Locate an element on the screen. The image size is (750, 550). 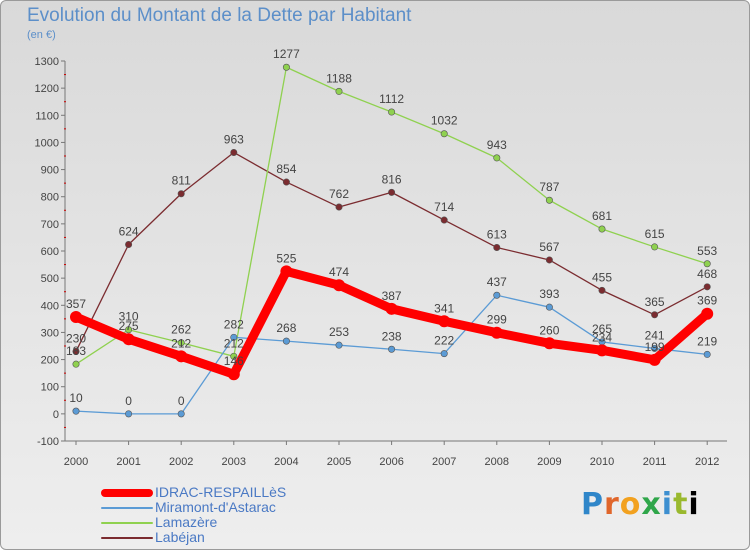
logo-letter: t is located at coordinates (681, 504).